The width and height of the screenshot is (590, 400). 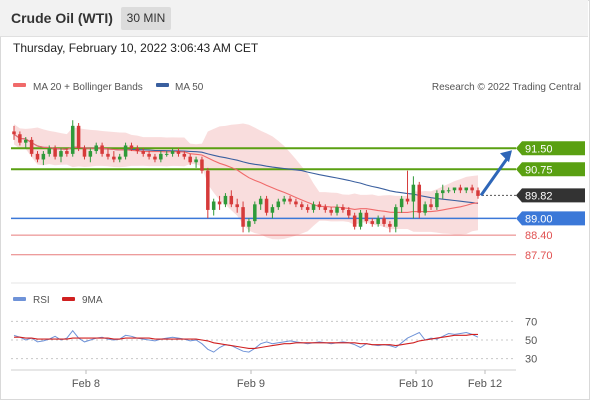 What do you see at coordinates (531, 322) in the screenshot?
I see `rsi-tick-label: 70` at bounding box center [531, 322].